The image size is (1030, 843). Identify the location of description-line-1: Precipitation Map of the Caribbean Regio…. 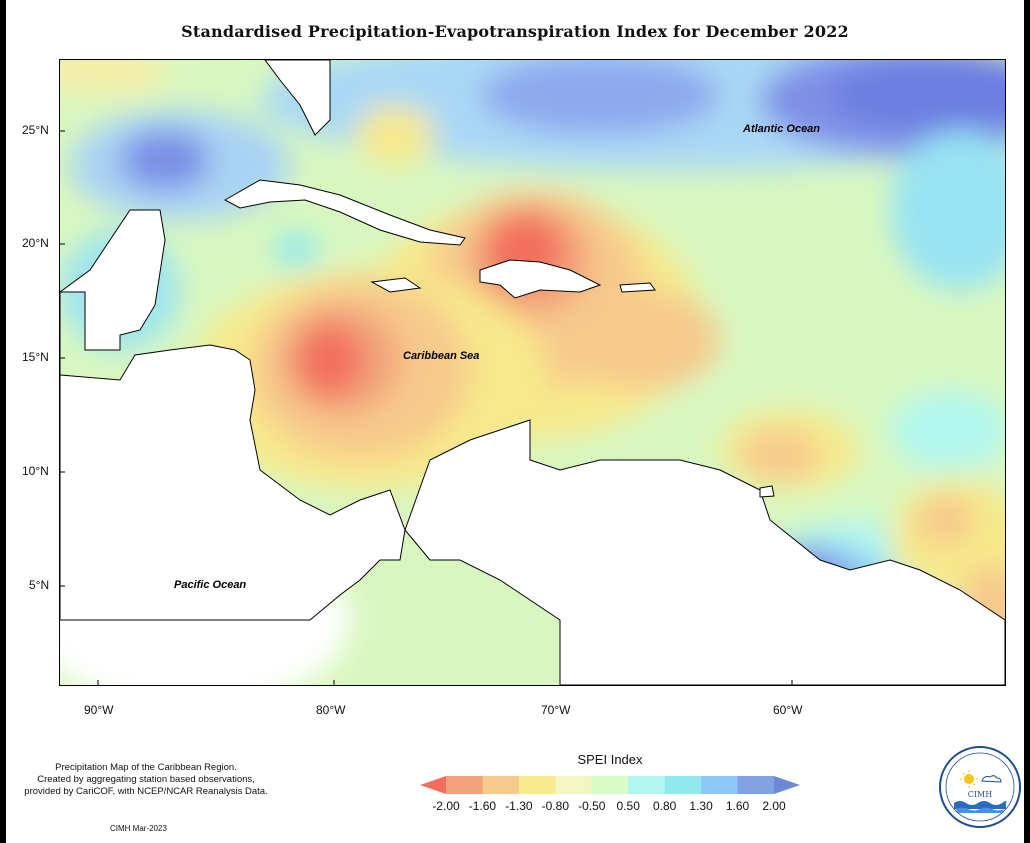
(146, 767).